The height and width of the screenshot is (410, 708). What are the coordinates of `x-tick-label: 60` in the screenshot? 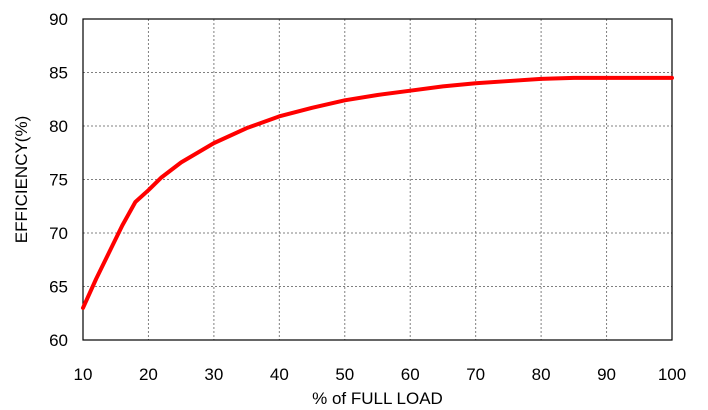 It's located at (410, 374).